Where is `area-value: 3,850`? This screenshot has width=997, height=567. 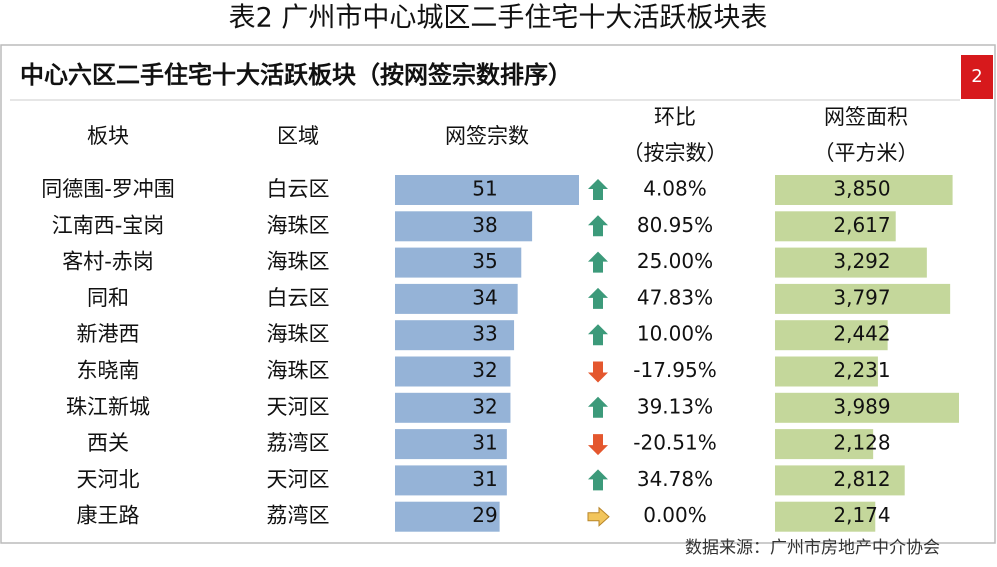 area-value: 3,850 is located at coordinates (861, 189).